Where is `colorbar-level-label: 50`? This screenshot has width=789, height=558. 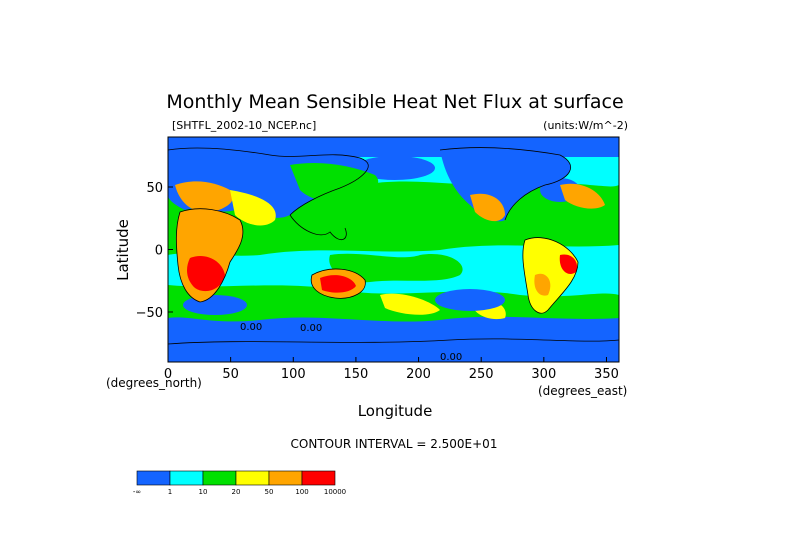
colorbar-level-label: 50 is located at coordinates (269, 492).